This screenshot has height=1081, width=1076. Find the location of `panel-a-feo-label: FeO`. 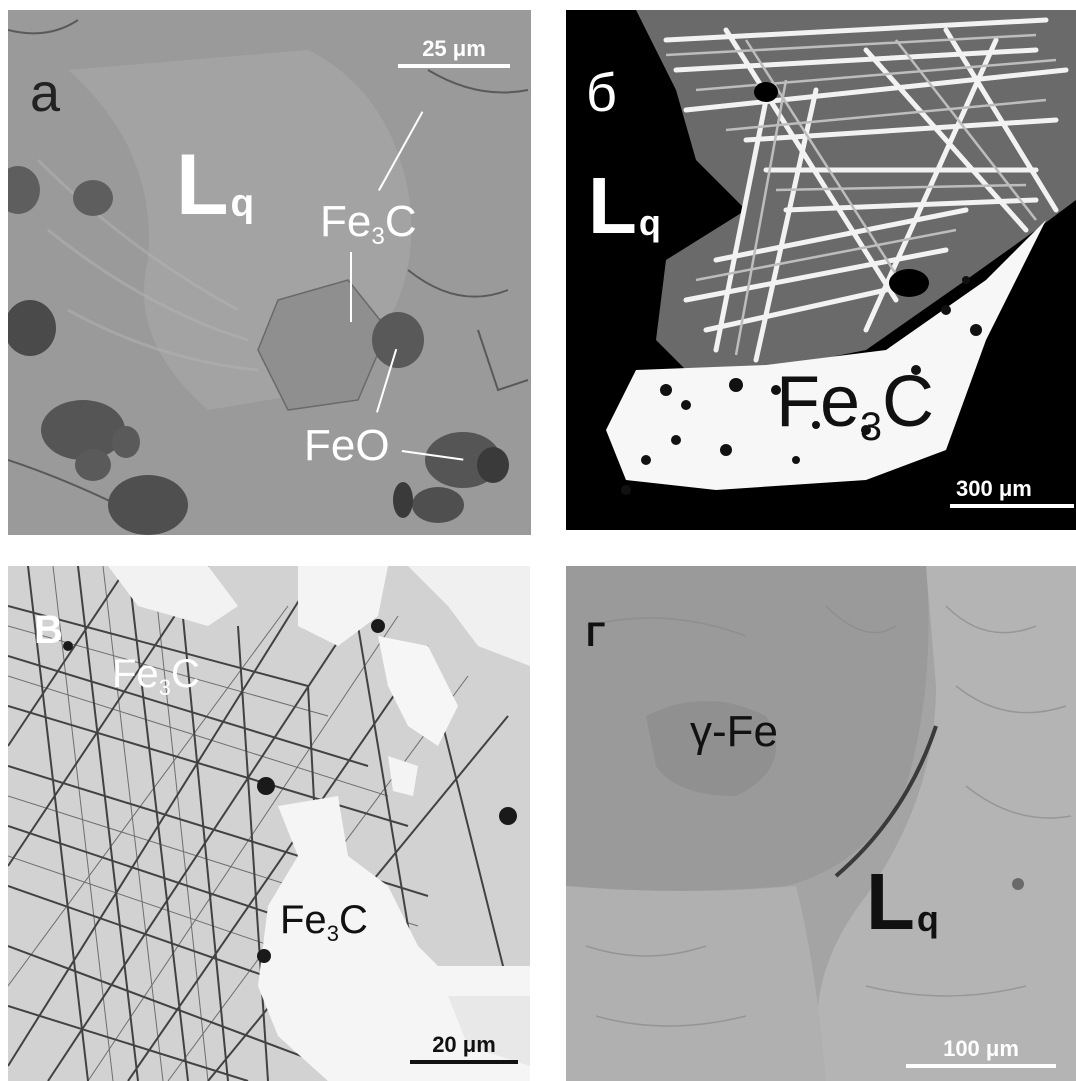

panel-a-feo-label: FeO is located at coordinates (347, 445).